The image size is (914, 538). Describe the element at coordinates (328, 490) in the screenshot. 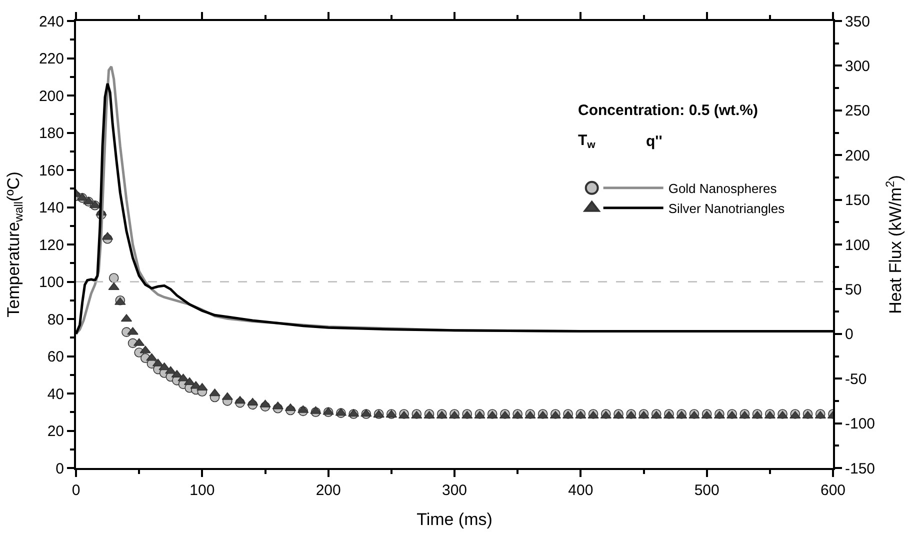

I see `x-tick-label: 200` at that location.